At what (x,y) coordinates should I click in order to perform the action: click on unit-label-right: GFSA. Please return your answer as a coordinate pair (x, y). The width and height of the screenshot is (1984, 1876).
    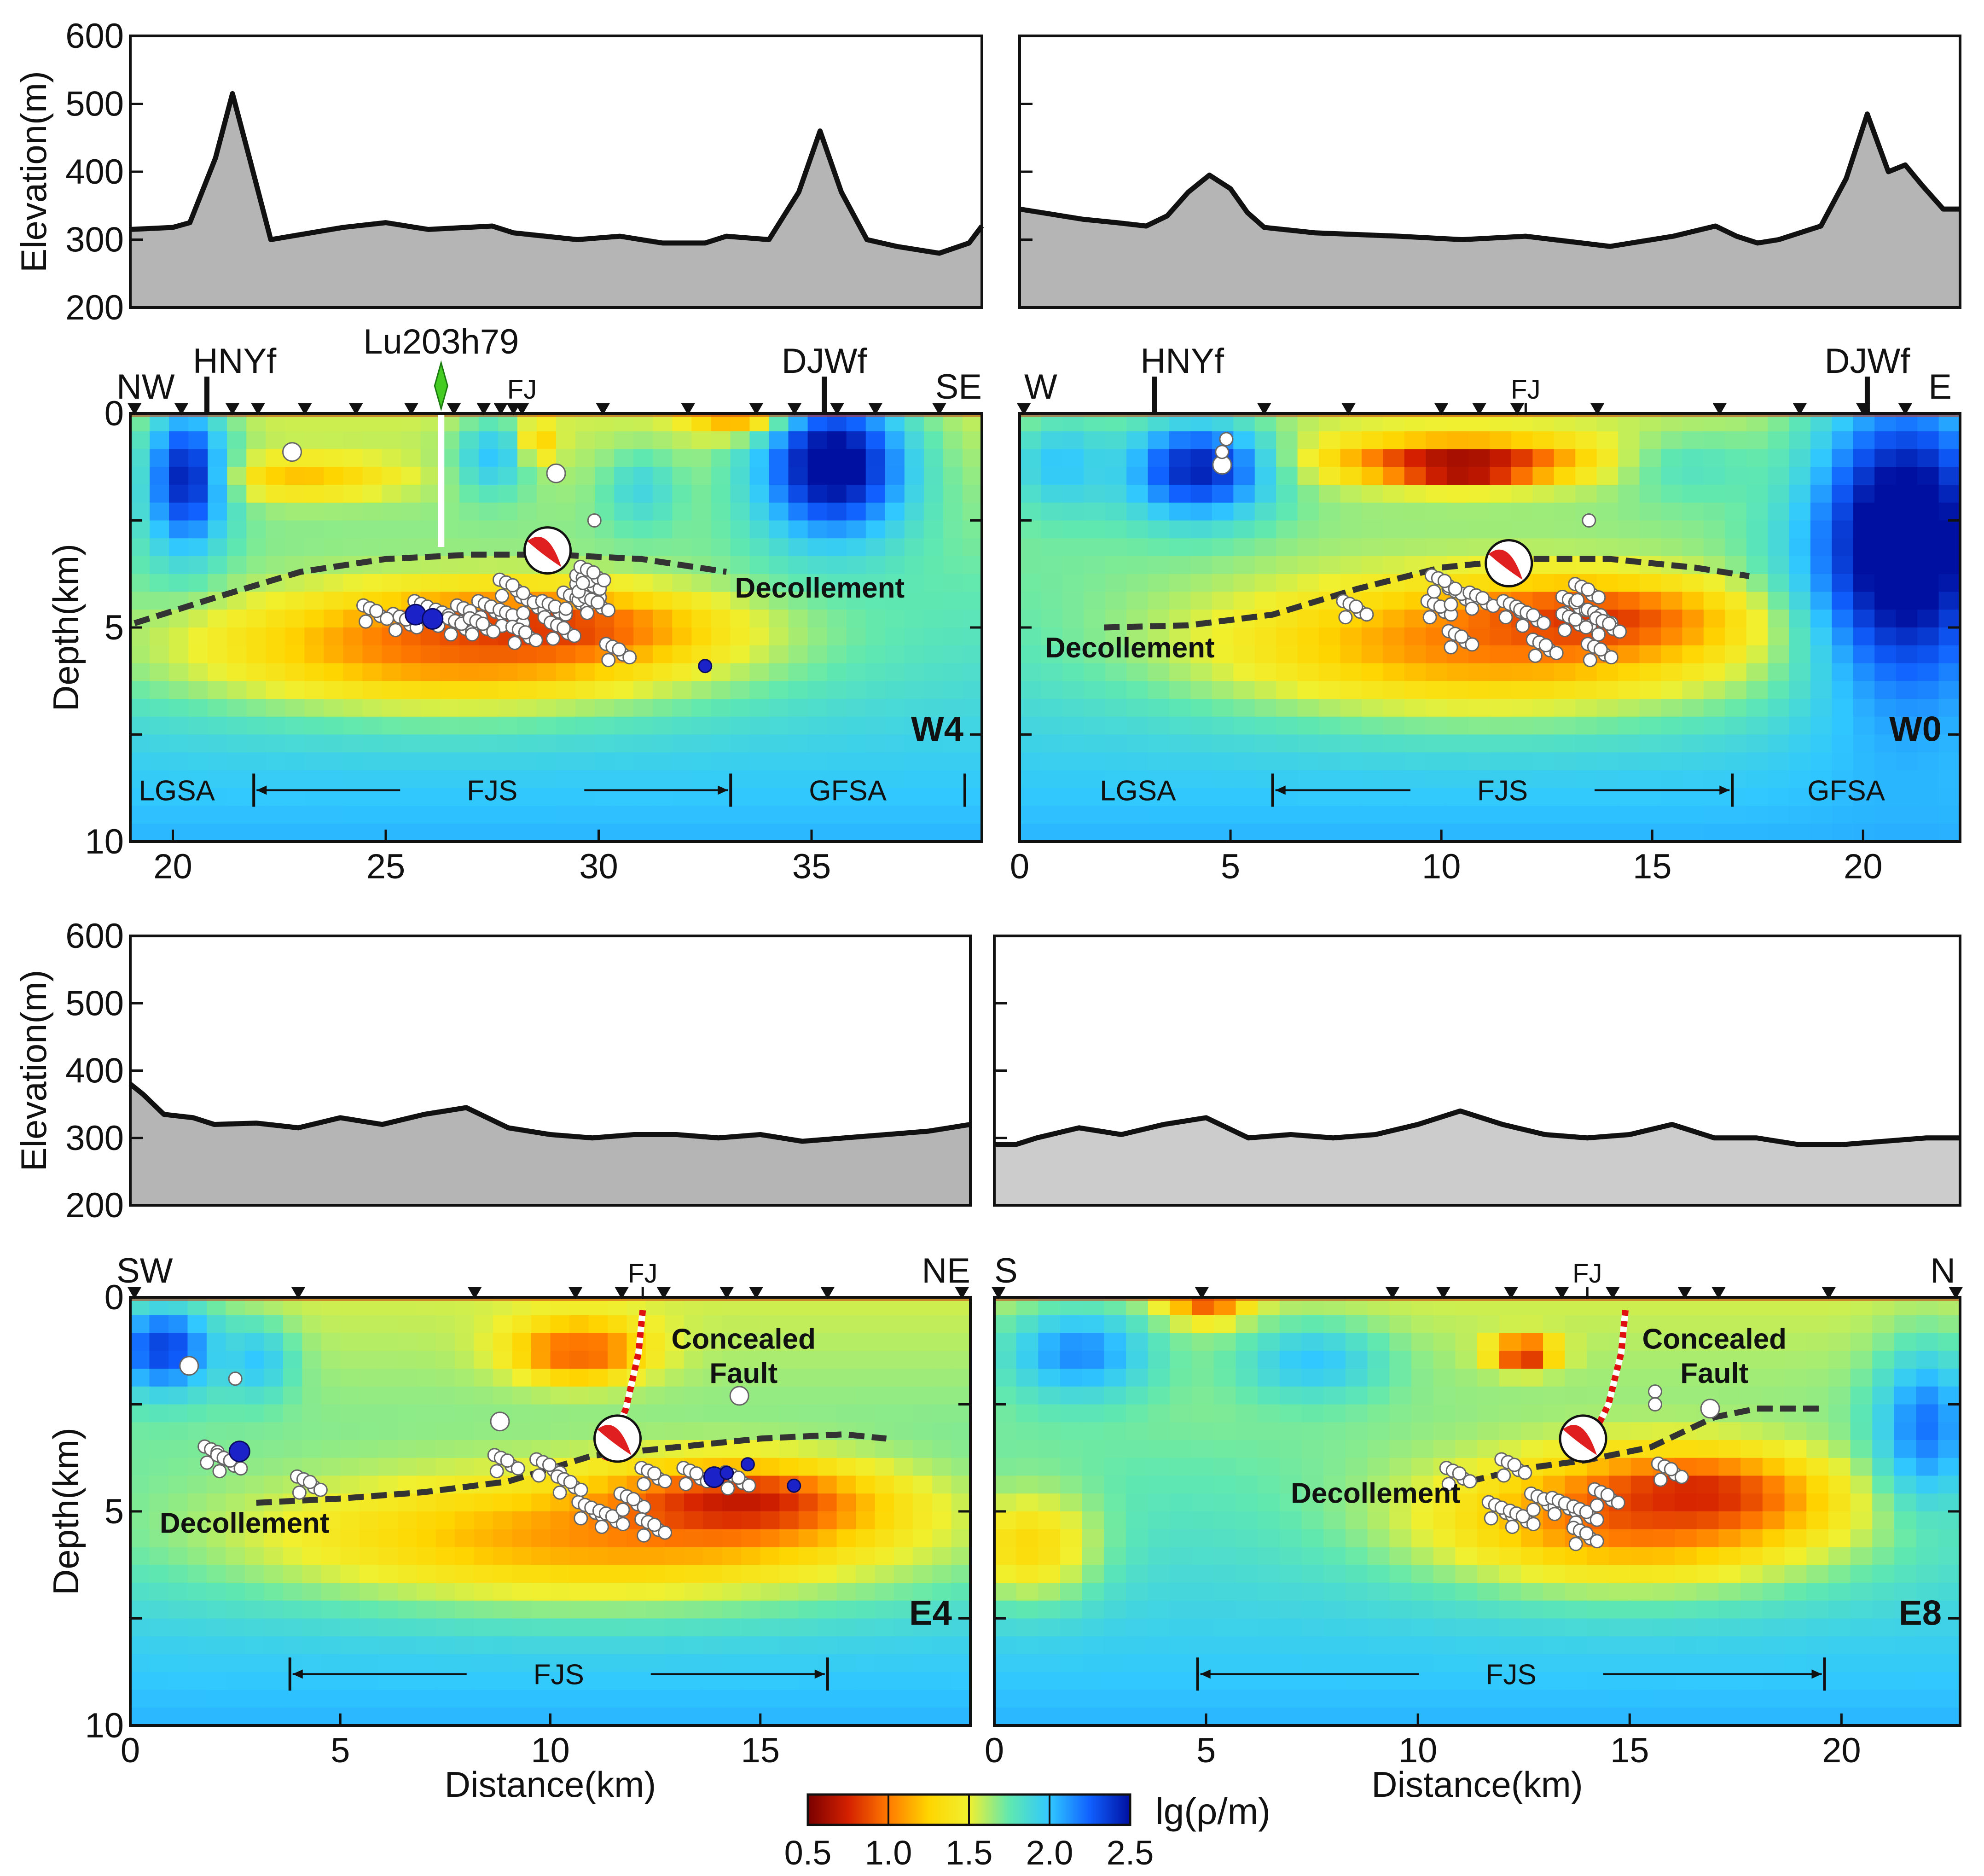
    Looking at the image, I should click on (848, 791).